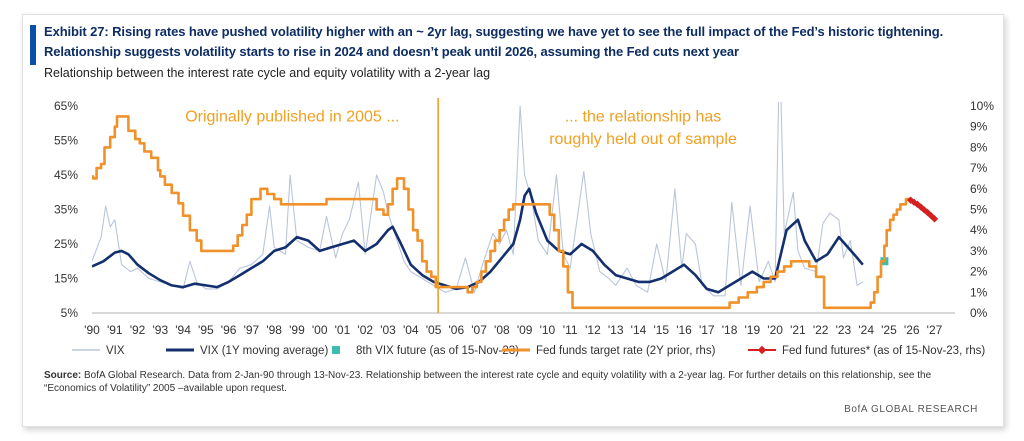 Image resolution: width=1024 pixels, height=441 pixels. Describe the element at coordinates (70, 313) in the screenshot. I see `y-left-tick-label: 5%` at that location.